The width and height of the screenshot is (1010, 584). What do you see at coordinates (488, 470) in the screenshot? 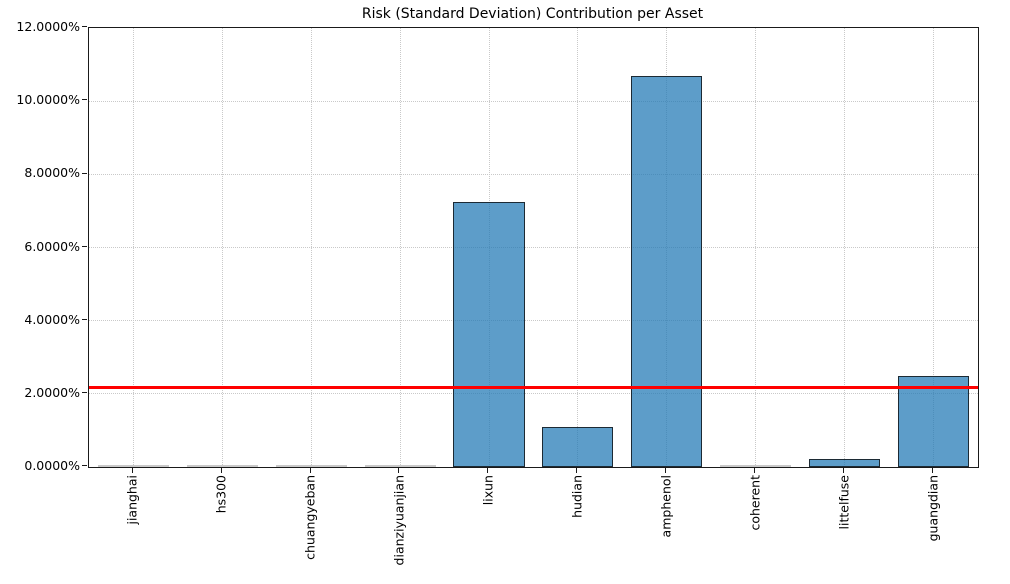
I see `xtick-mark-lixun` at bounding box center [488, 470].